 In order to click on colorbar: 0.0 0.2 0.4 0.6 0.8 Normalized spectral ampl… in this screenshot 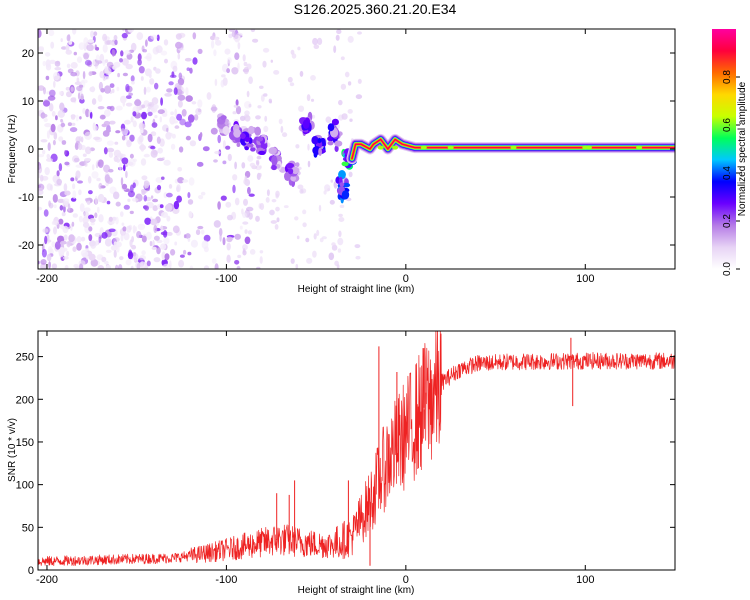, I will do `click(730, 152)`.